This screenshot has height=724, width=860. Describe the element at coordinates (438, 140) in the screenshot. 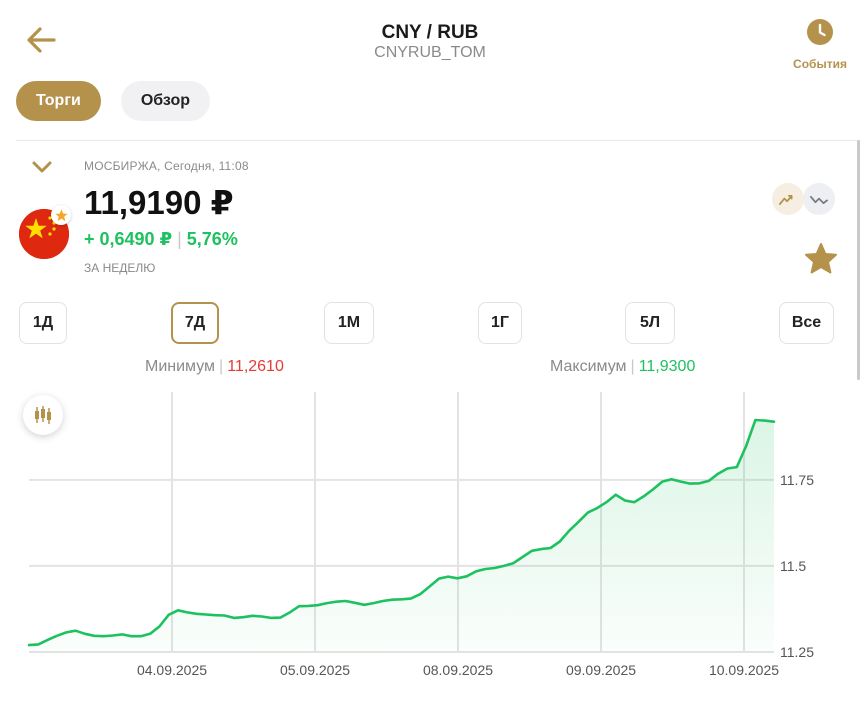

I see `divider` at that location.